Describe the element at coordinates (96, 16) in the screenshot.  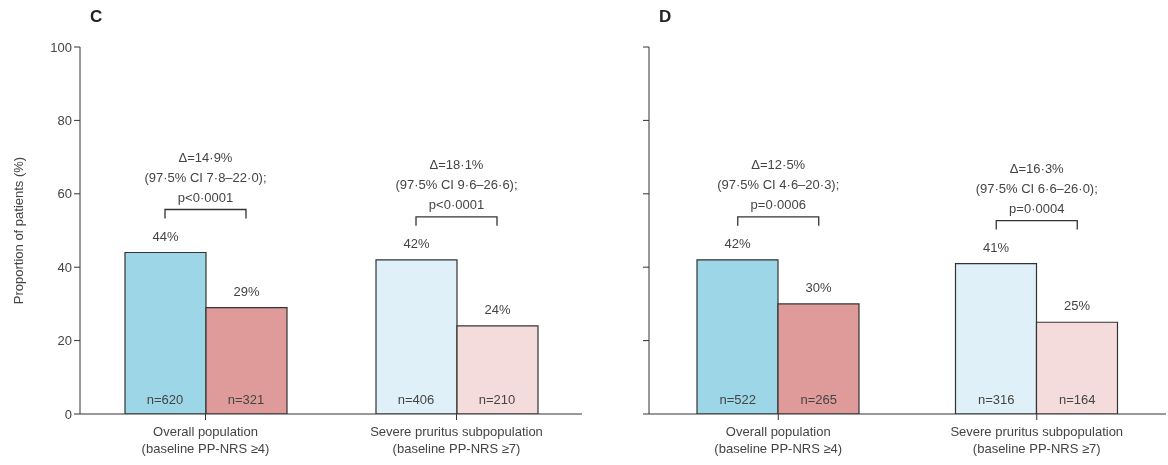
I see `chart-title: C` at that location.